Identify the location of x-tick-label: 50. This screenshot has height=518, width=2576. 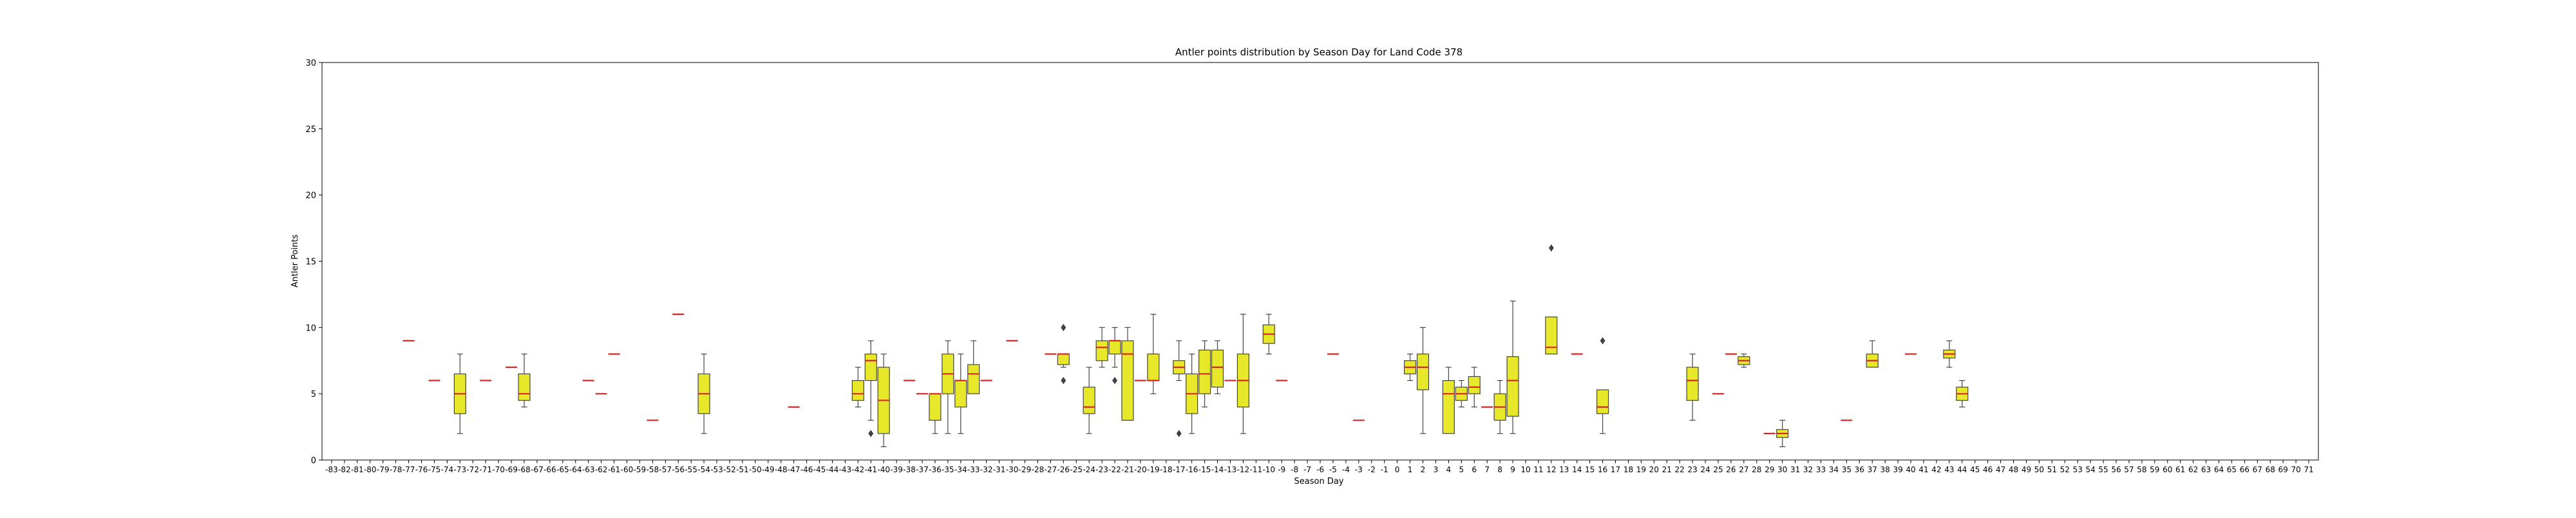
(2039, 469).